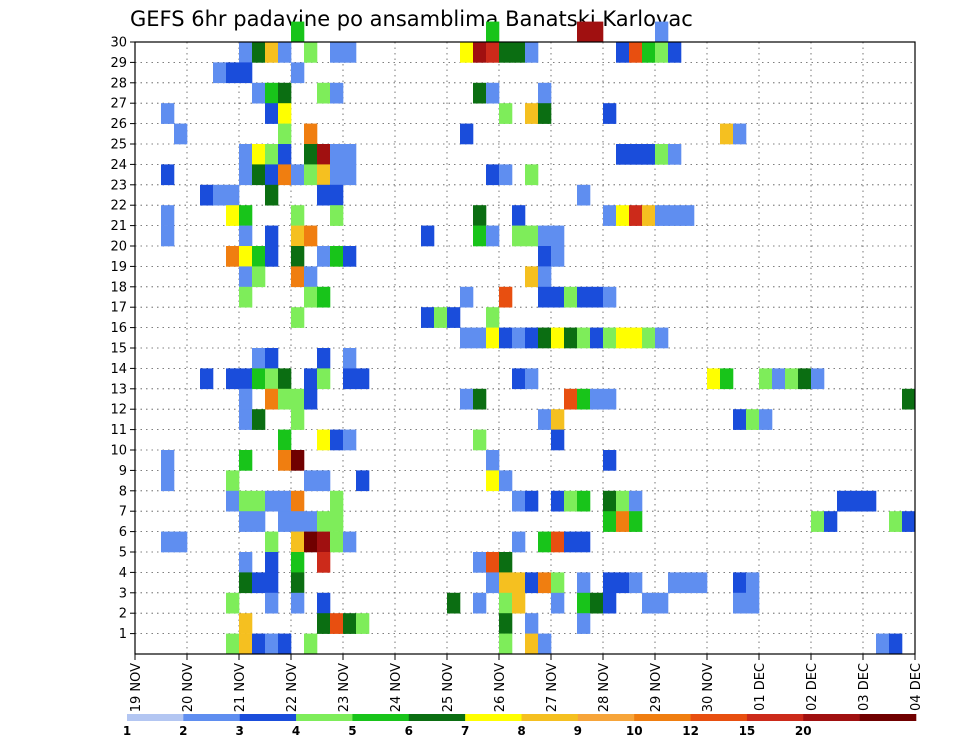  What do you see at coordinates (803, 731) in the screenshot?
I see `legend-label: 20` at bounding box center [803, 731].